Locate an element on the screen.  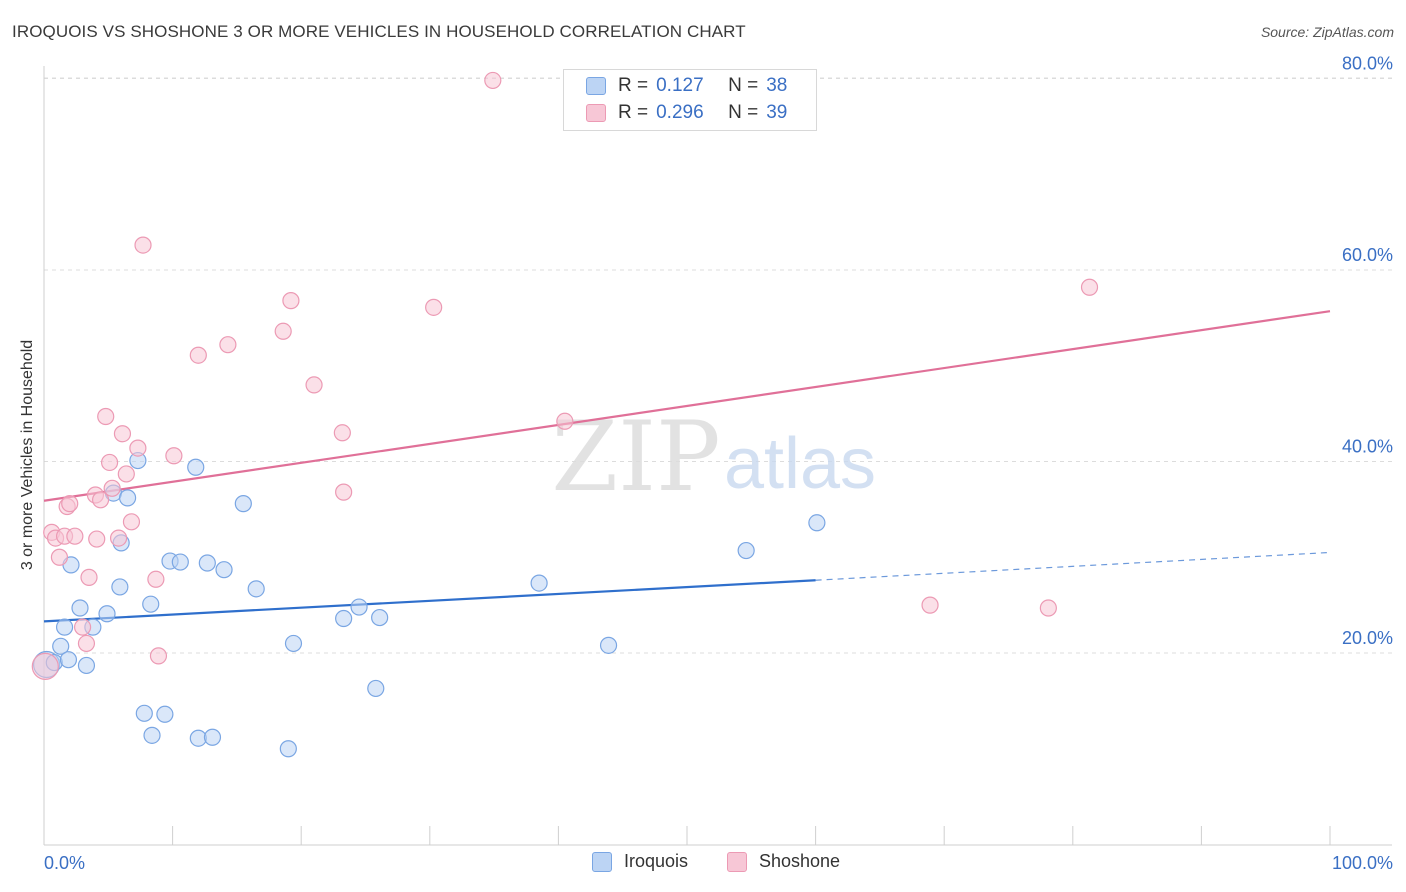
iroquois-legend-swatch is located at coordinates (602, 861).